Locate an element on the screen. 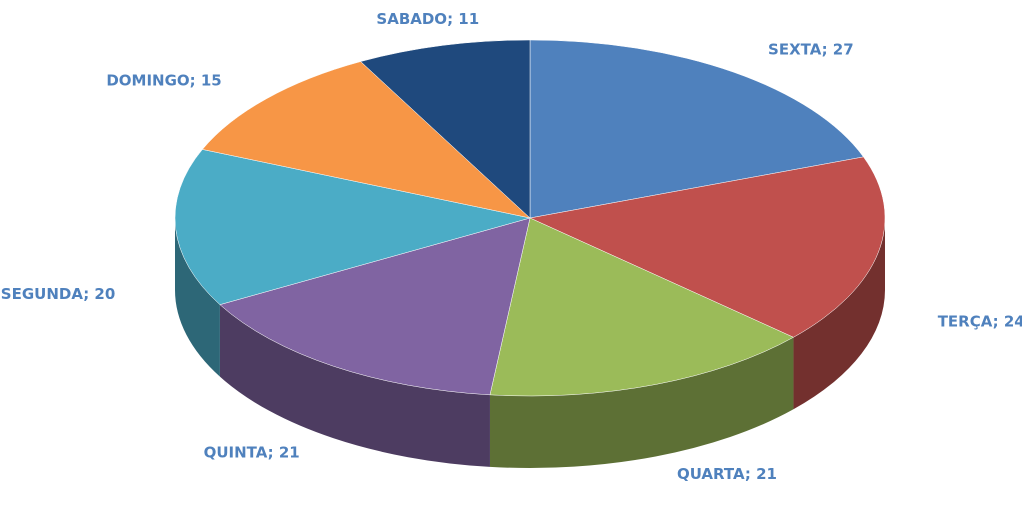 The image size is (1022, 520). data-label: QUARTA; 21 is located at coordinates (727, 474).